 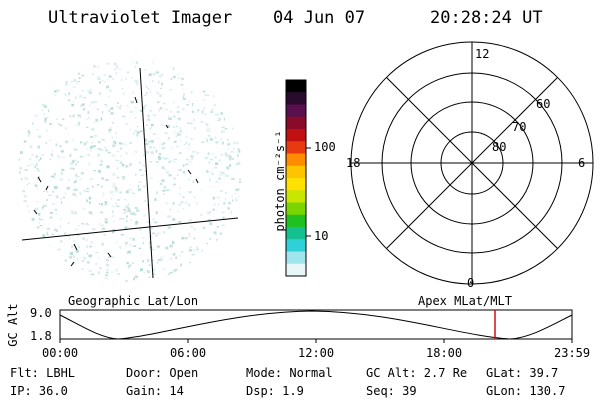 I want to click on timeline-xtick-label-1: 06:00, so click(x=188, y=353).